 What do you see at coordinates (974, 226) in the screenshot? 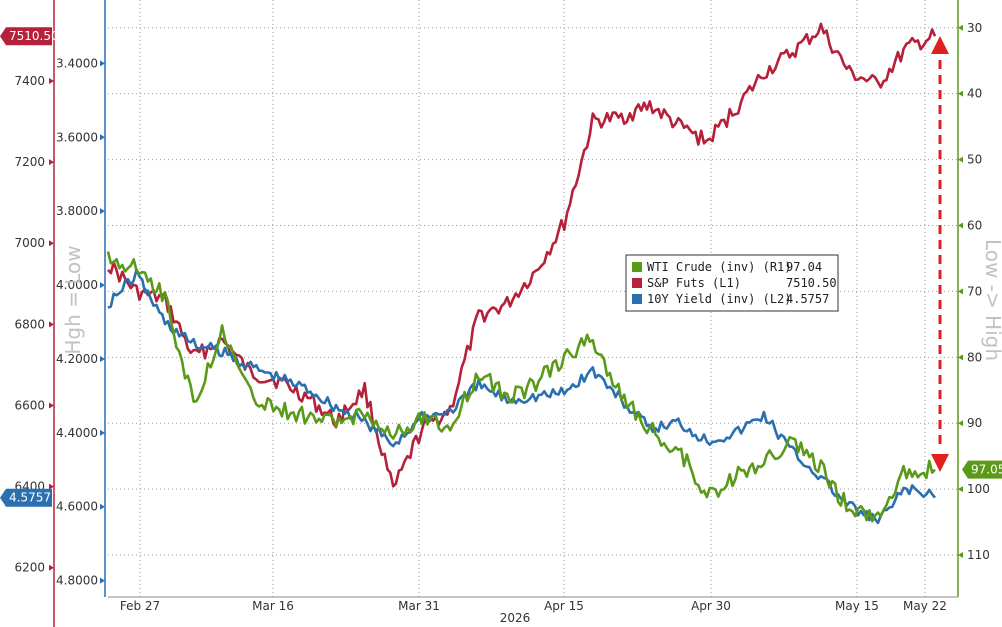
I see `r1-tick-label: 60` at bounding box center [974, 226].